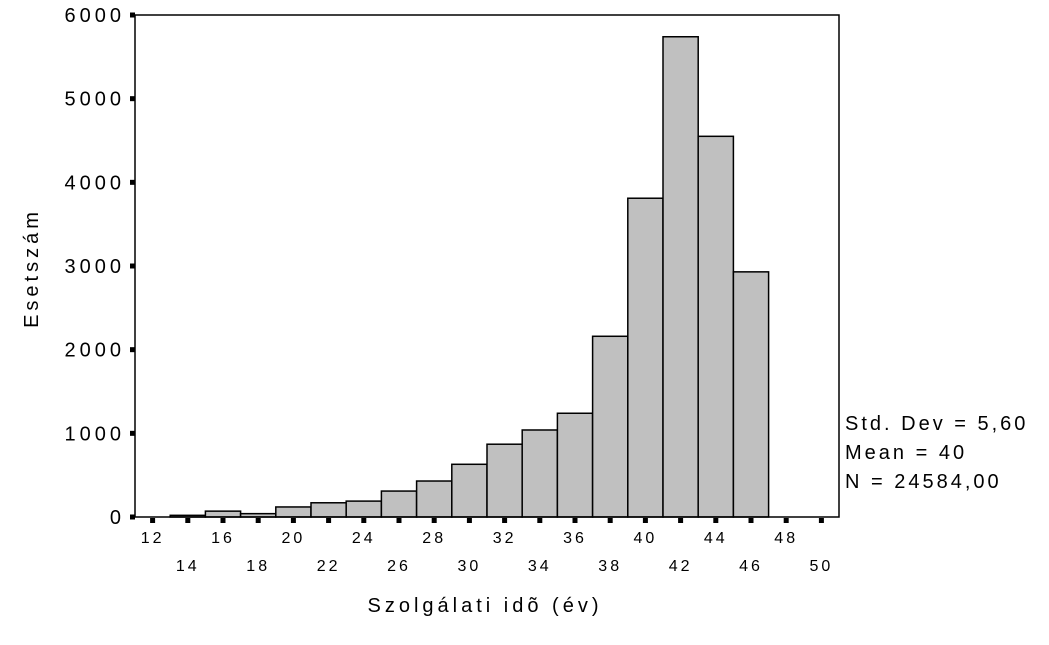  I want to click on x-tick-label: 38, so click(610, 566).